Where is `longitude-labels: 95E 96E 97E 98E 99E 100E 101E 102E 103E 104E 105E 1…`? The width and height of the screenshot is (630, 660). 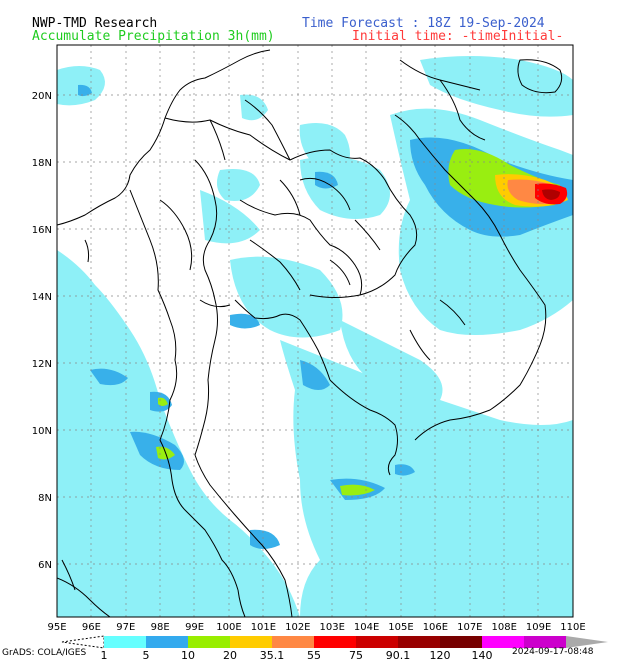
longitude-labels: 95E 96E 97E 98E 99E 100E 101E 102E 103E 104E 105E 1… is located at coordinates (316, 627).